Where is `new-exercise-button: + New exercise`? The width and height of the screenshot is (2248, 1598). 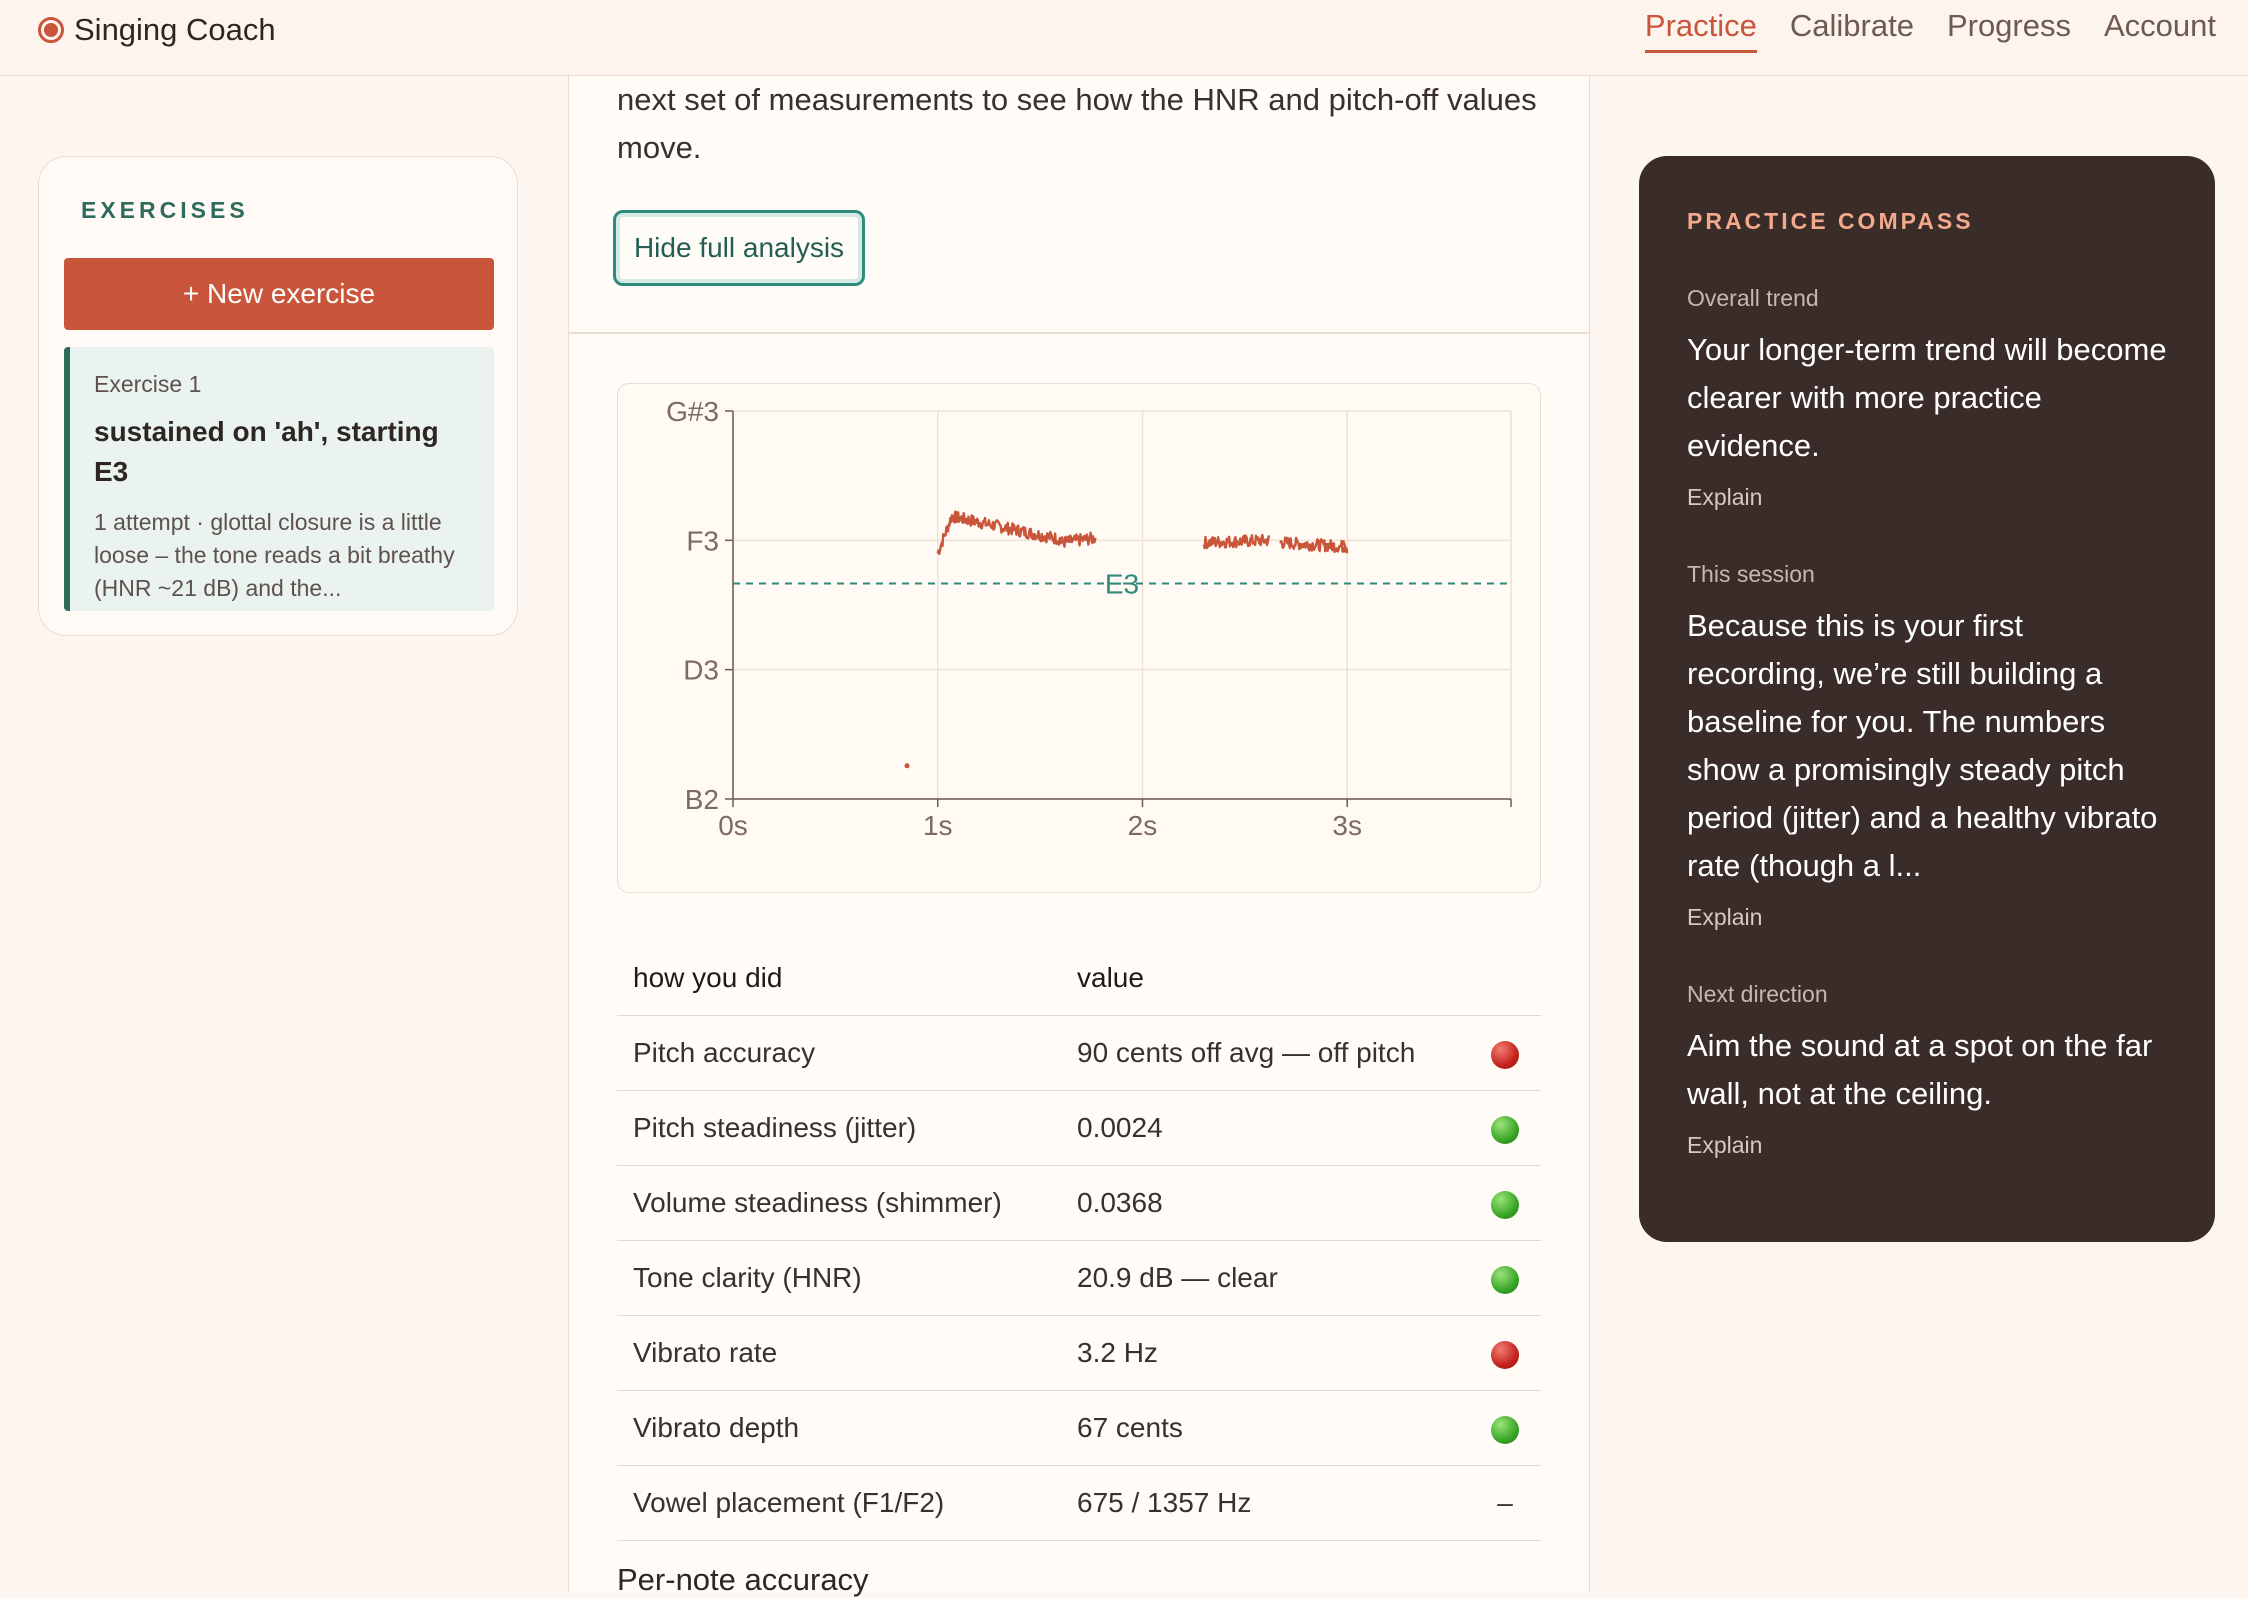
new-exercise-button: + New exercise is located at coordinates (279, 294).